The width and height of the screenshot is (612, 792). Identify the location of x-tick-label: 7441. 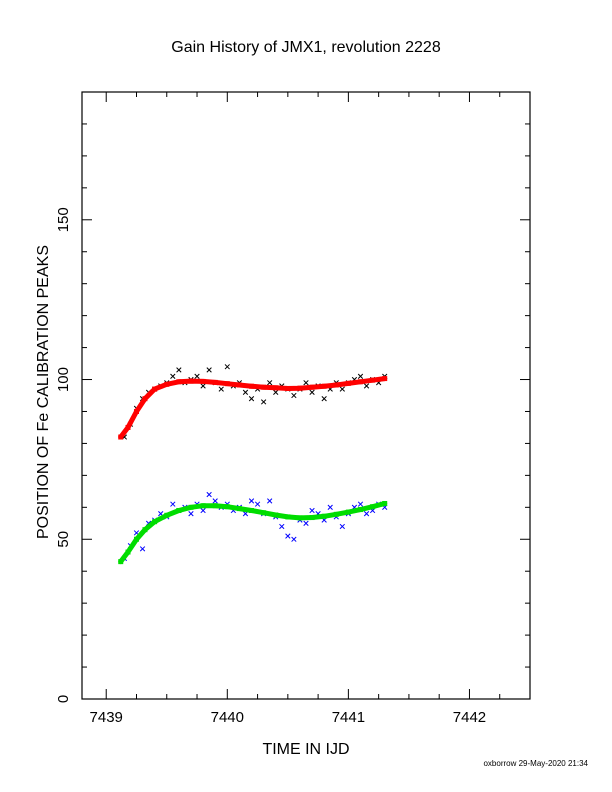
(348, 717).